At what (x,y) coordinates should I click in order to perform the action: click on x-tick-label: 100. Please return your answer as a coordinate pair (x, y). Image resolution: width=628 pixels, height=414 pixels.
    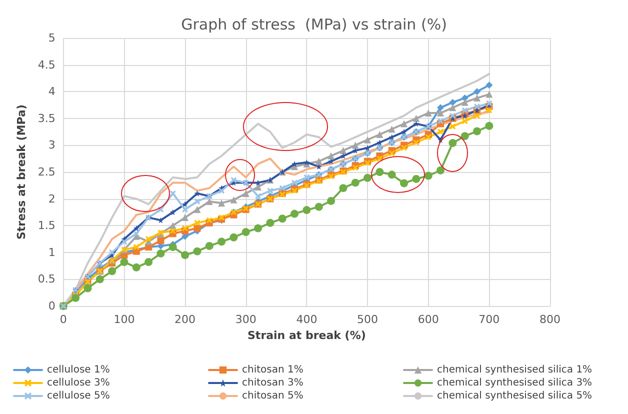
    Looking at the image, I should click on (124, 319).